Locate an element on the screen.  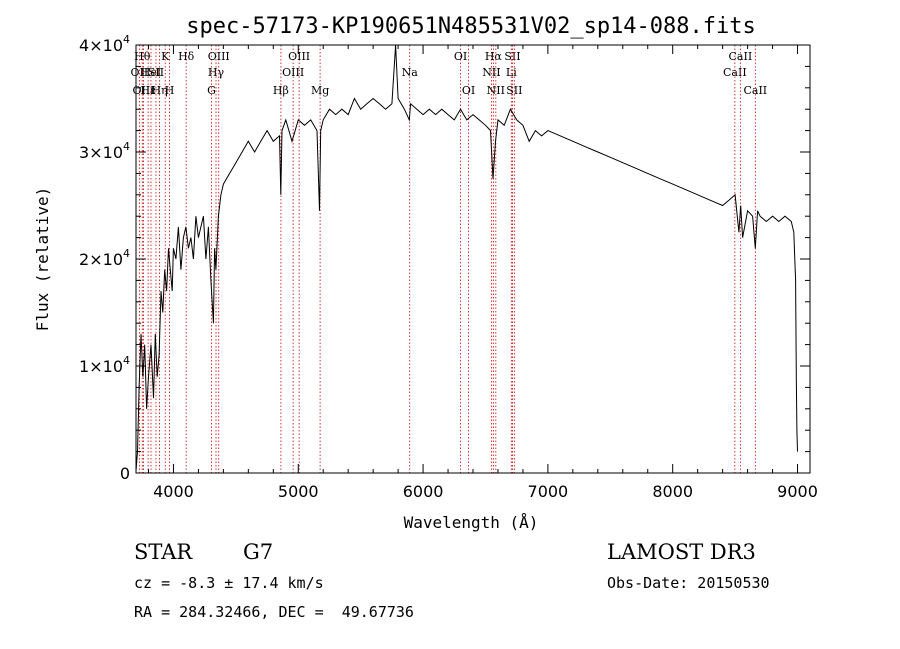
object-subclass: G7 is located at coordinates (258, 552).